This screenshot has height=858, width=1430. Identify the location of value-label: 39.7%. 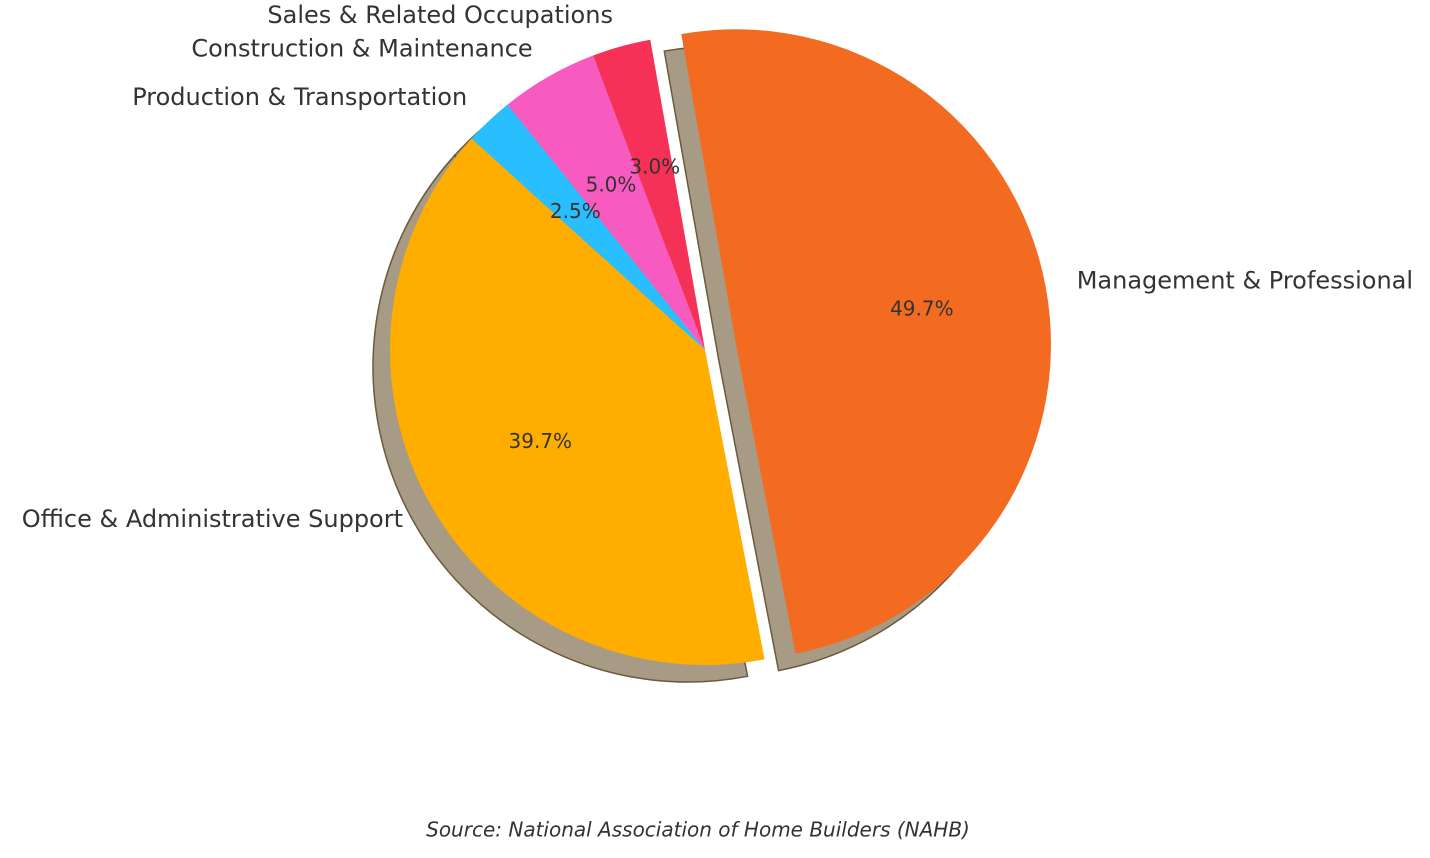
(541, 441).